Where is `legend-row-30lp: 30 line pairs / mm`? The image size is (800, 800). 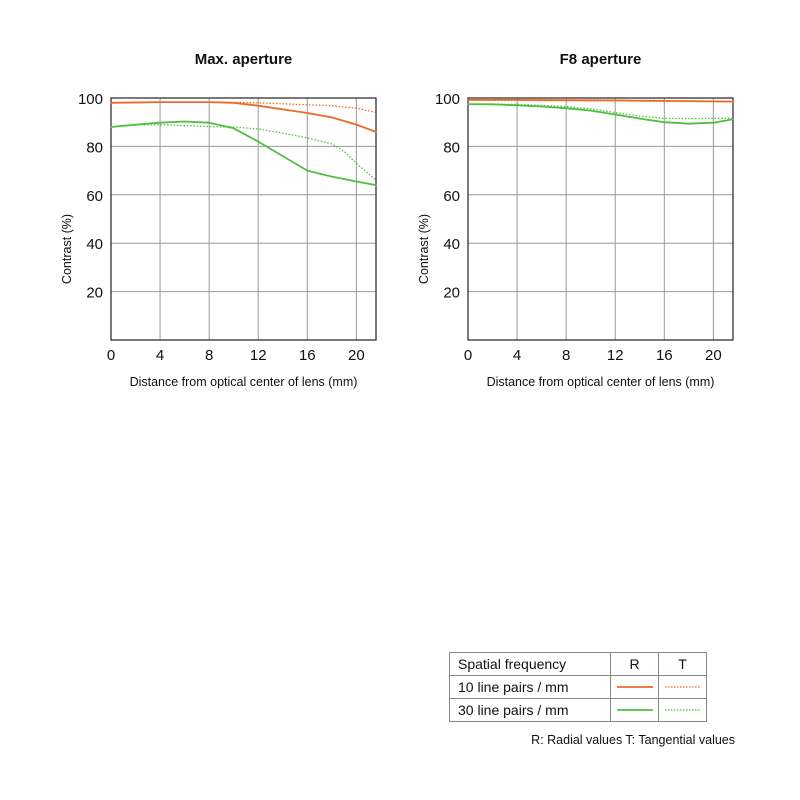 legend-row-30lp: 30 line pairs / mm is located at coordinates (578, 710).